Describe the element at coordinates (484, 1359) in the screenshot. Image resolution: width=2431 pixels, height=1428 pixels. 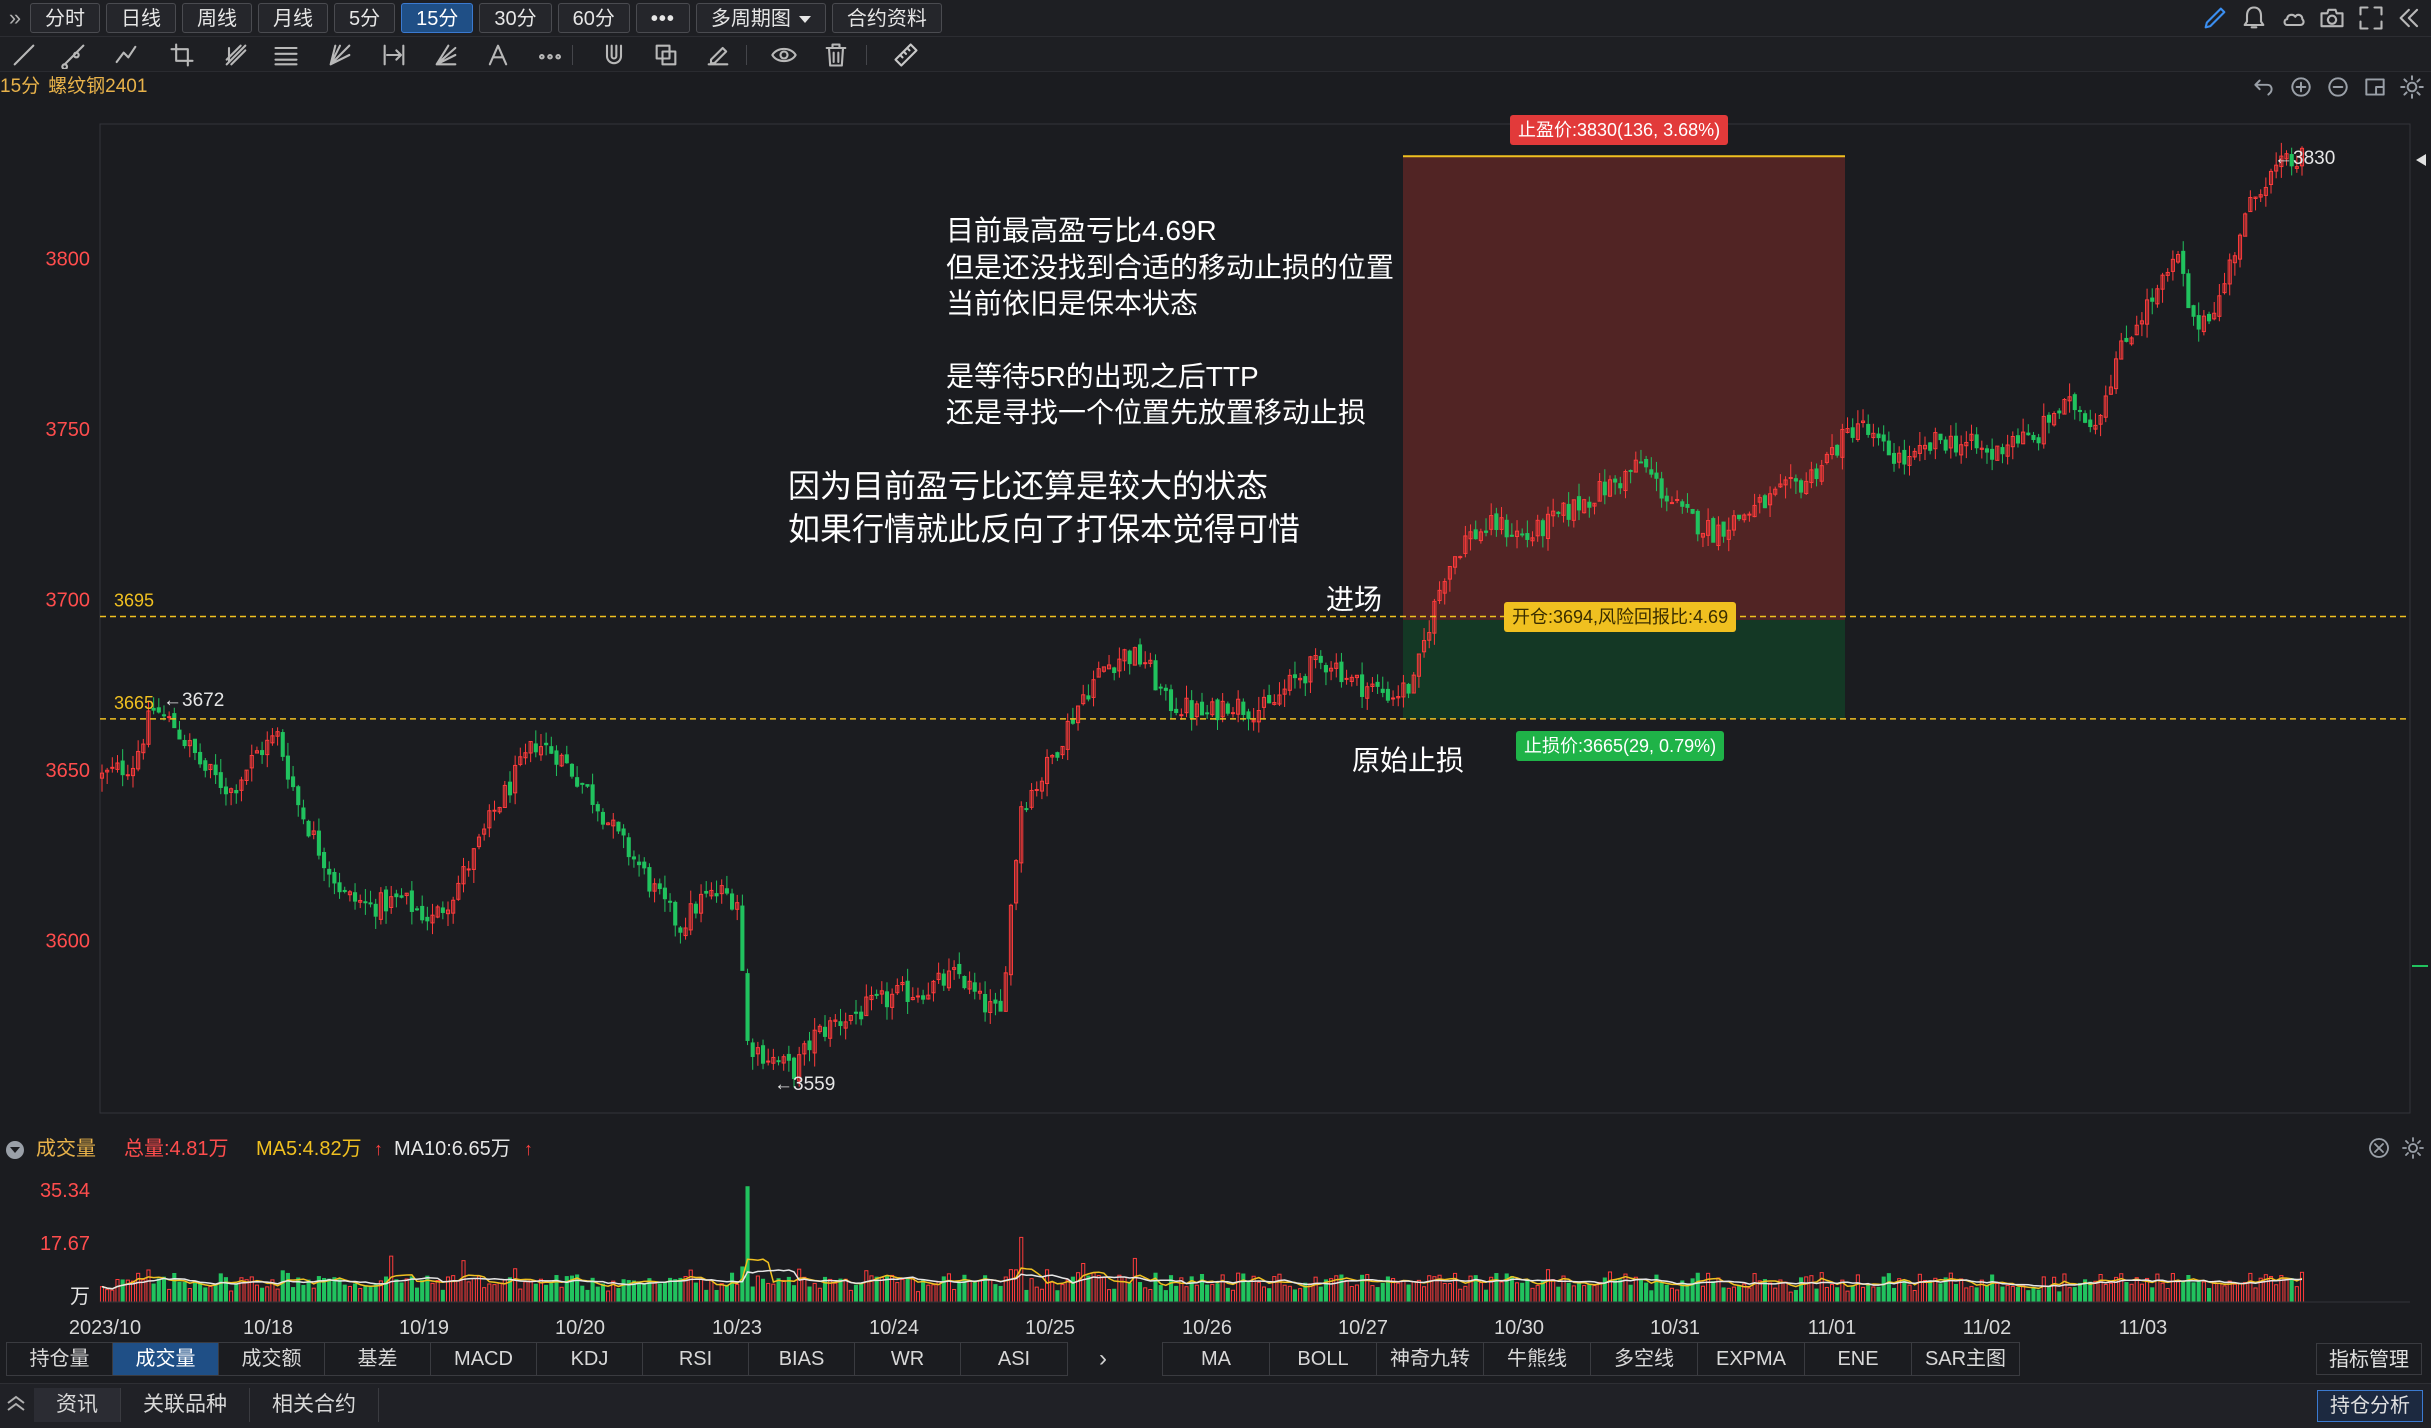
I see `indicator-tab-macd: MACD` at that location.